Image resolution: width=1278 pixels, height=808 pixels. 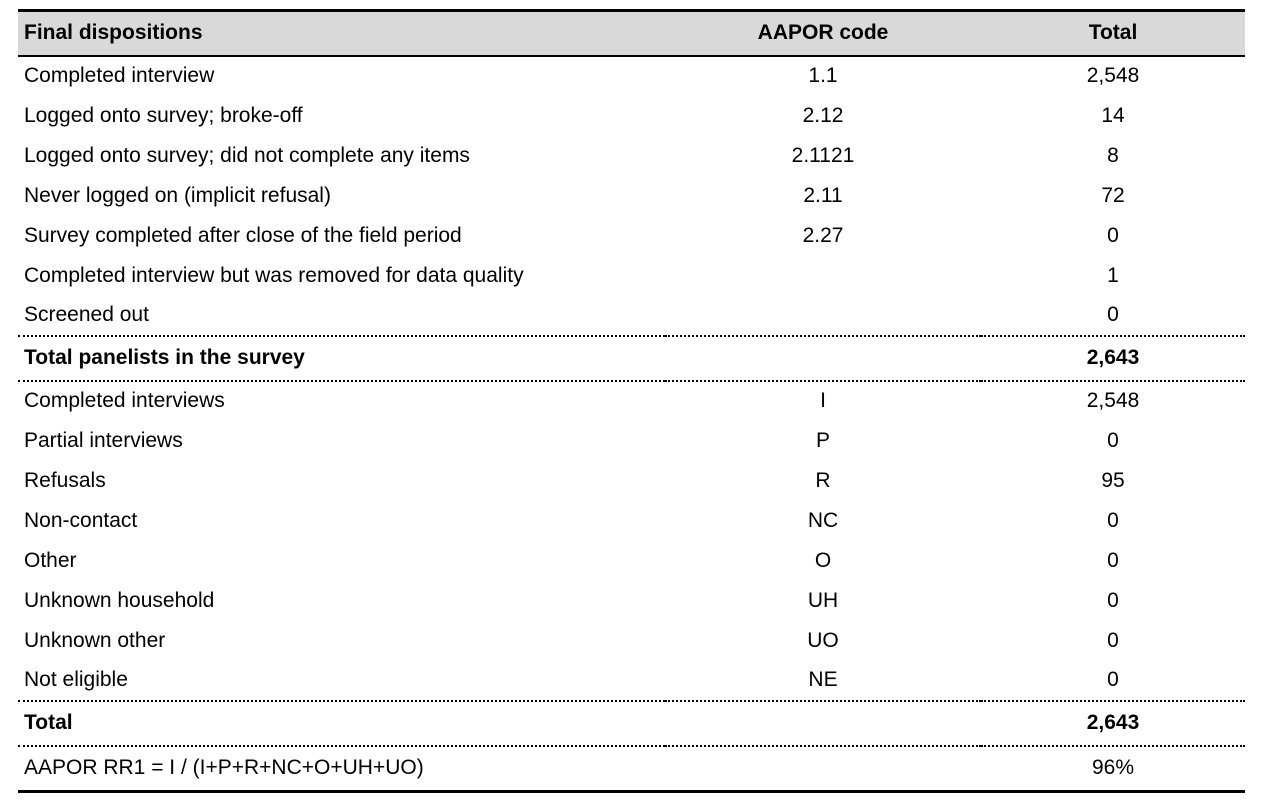 What do you see at coordinates (631, 76) in the screenshot?
I see `table-row: Completed interview 1.1 2,548` at bounding box center [631, 76].